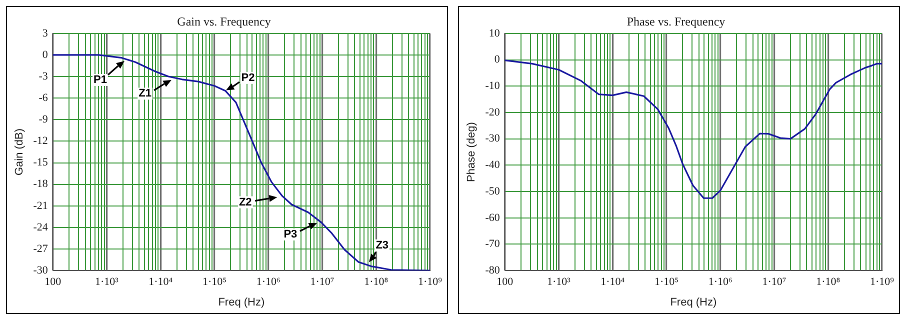  What do you see at coordinates (224, 21) in the screenshot?
I see `chart-title: Gain vs. Frequency` at bounding box center [224, 21].